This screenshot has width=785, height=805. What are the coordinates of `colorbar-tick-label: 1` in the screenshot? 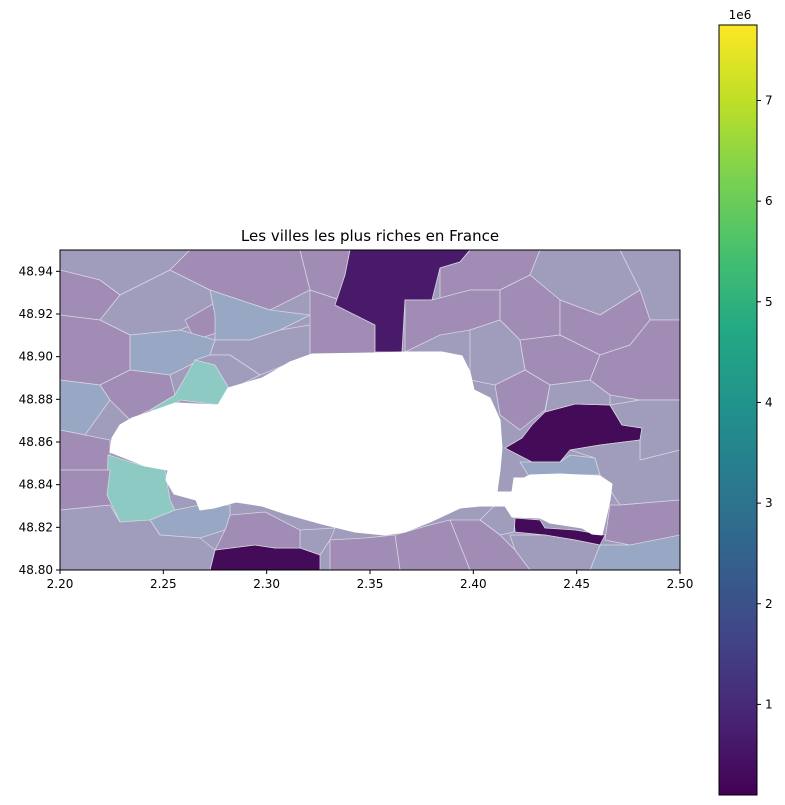 It's located at (769, 704).